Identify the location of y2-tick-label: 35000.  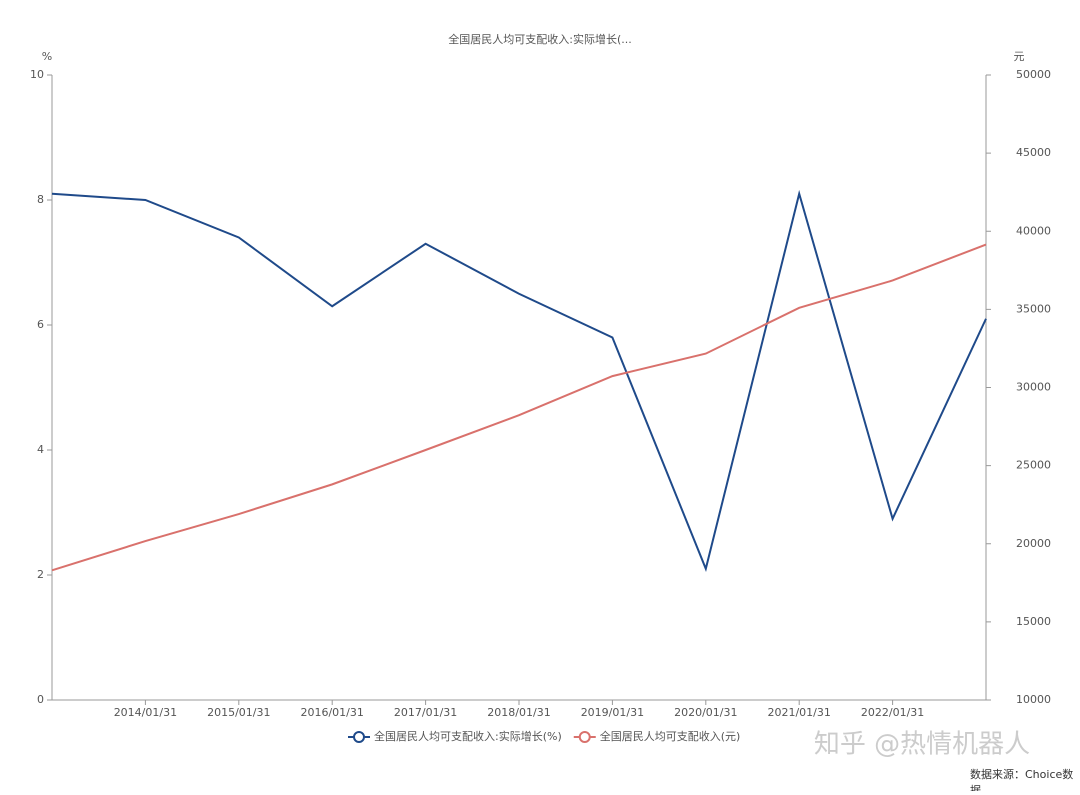
(1033, 308).